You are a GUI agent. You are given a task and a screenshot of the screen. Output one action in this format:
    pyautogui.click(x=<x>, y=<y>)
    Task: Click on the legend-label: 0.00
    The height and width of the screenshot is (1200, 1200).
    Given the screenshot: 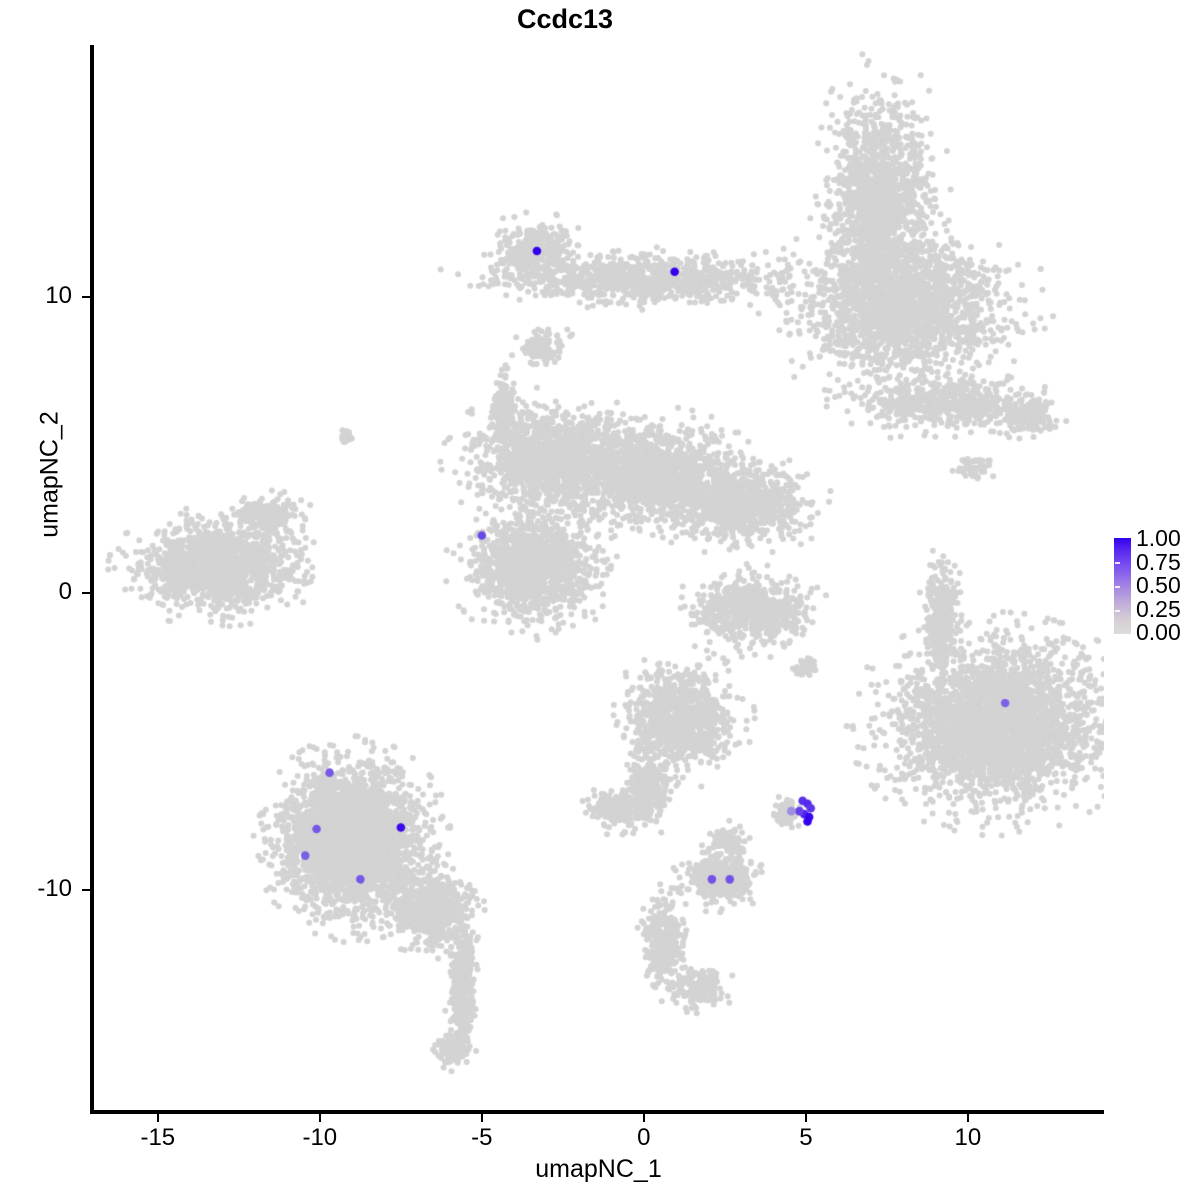 What is the action you would take?
    pyautogui.click(x=1158, y=632)
    